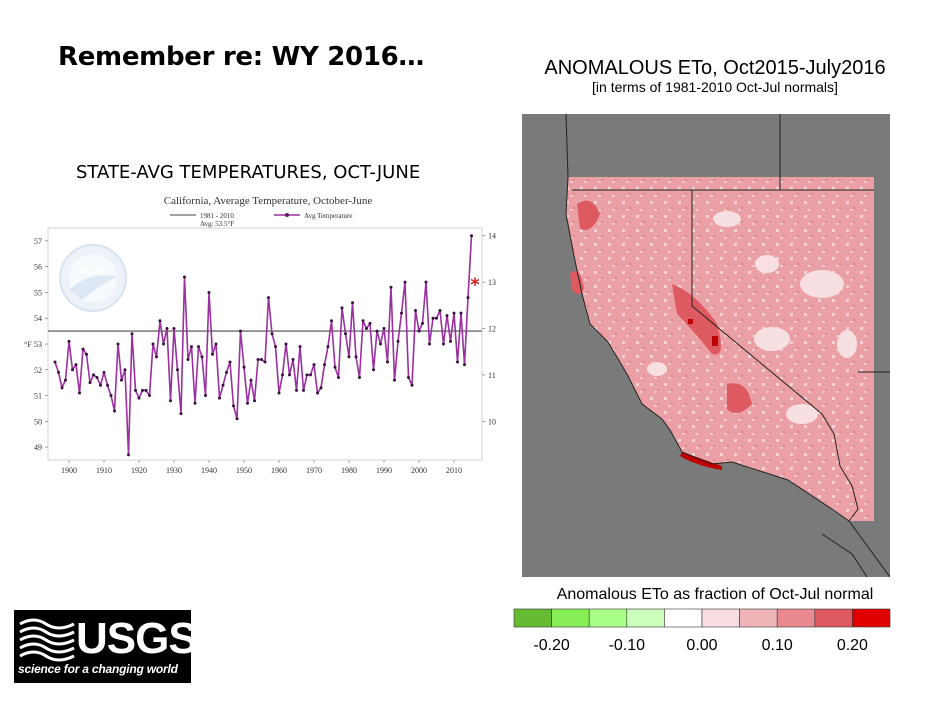  Describe the element at coordinates (28, 344) in the screenshot. I see `y-axis-label-left: °F` at that location.